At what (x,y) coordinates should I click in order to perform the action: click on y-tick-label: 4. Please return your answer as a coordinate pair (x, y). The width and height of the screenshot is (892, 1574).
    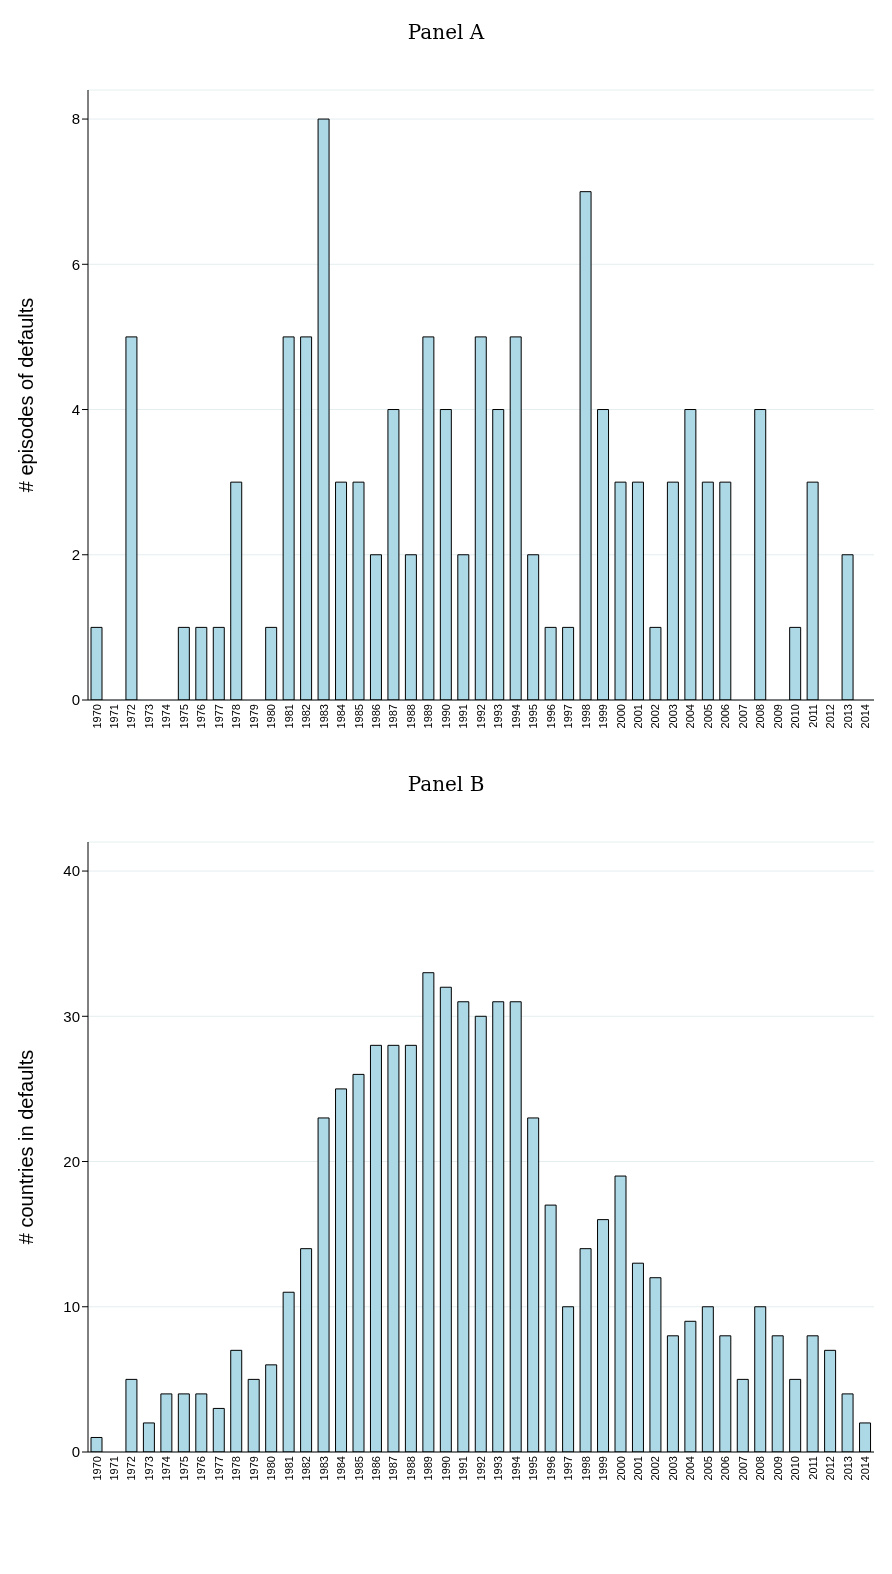
    Looking at the image, I should click on (75, 409).